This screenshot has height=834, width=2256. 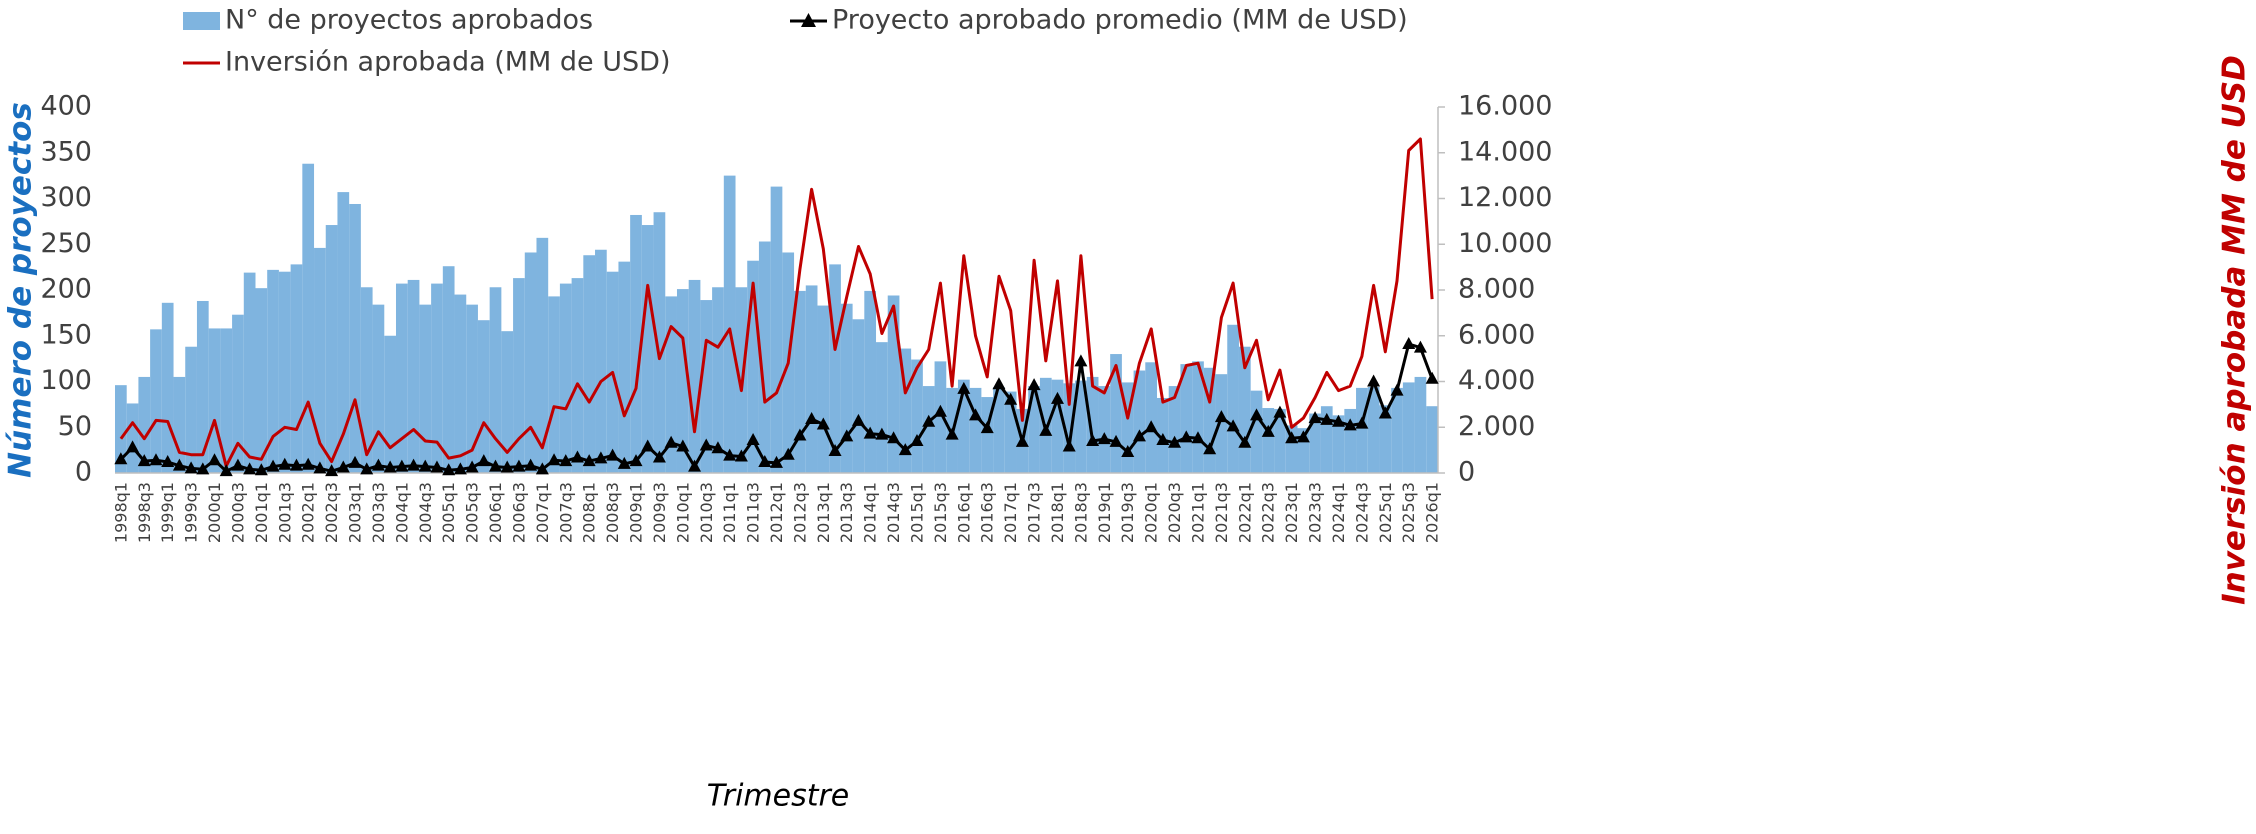 I want to click on x-tick-label: 2003q1, so click(x=355, y=512).